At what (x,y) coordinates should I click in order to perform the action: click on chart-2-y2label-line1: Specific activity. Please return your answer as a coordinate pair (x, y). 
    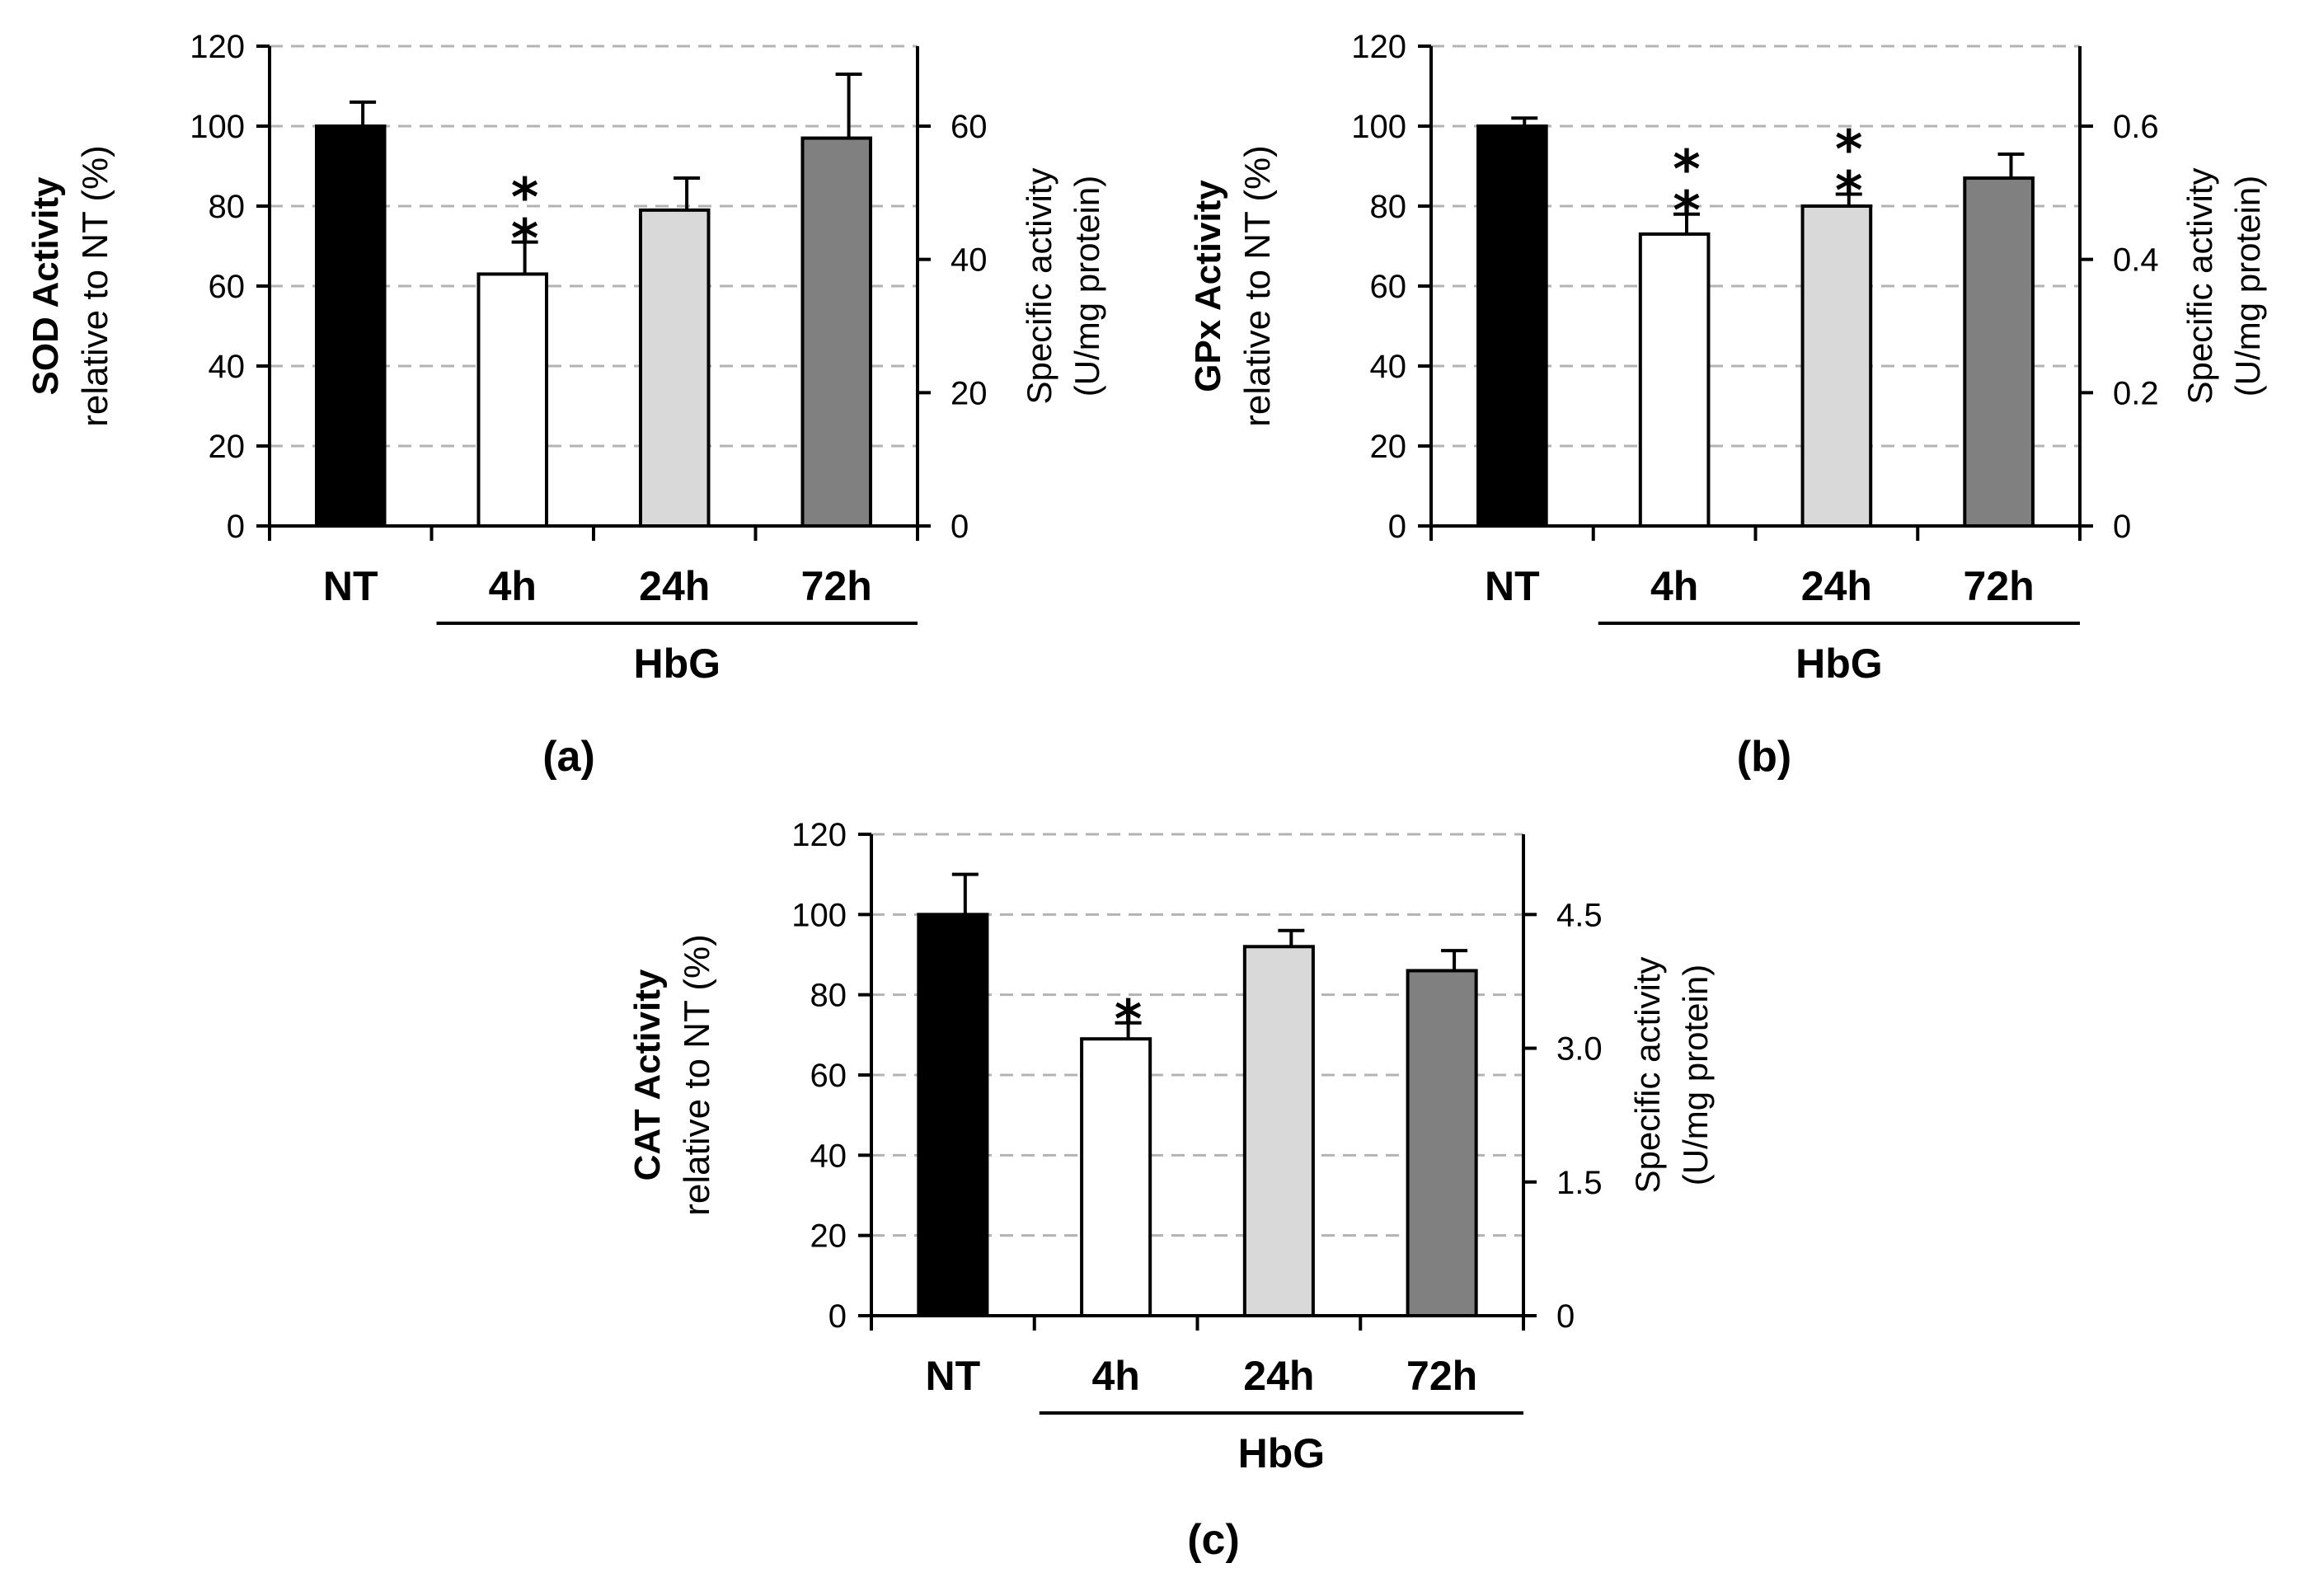
    Looking at the image, I should click on (1648, 1074).